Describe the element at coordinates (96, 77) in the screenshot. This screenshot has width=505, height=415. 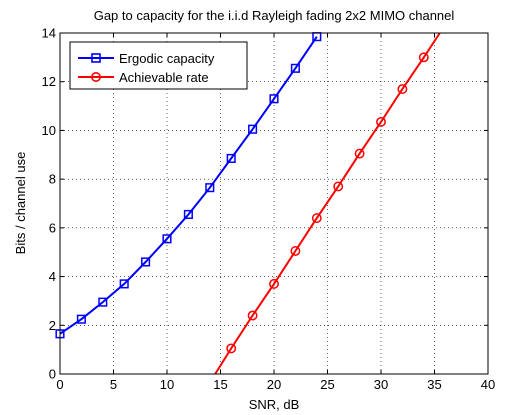
I see `legend-marker-achievable-rate` at that location.